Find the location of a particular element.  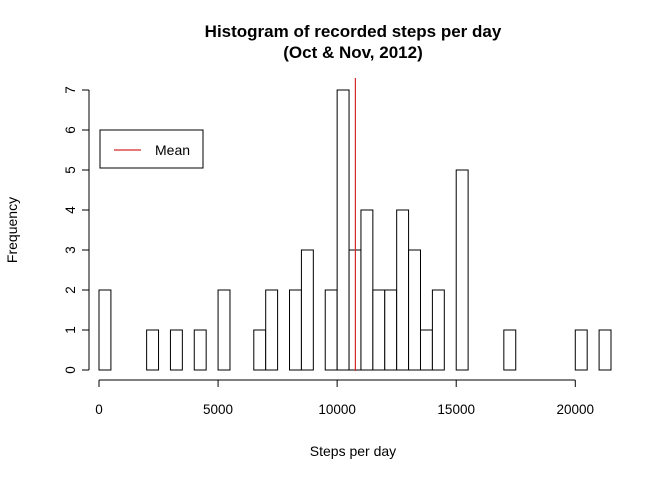

x-tick-label: 0 is located at coordinates (99, 409).